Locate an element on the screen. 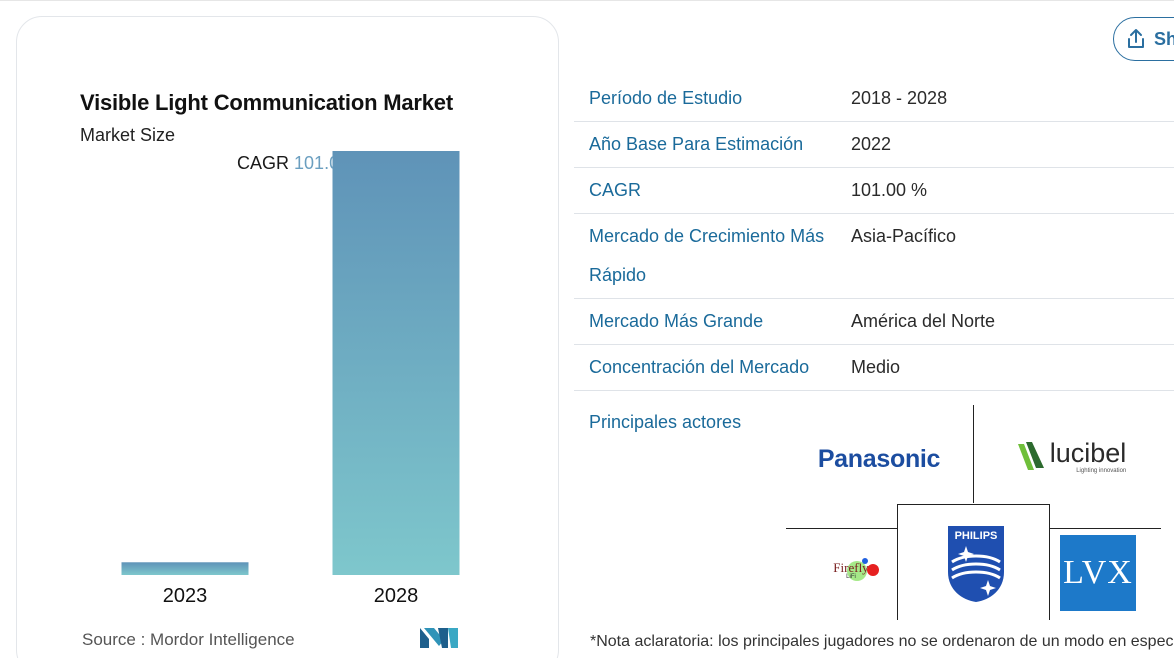 The width and height of the screenshot is (1174, 658). info-label: Concentración del Mercado is located at coordinates (699, 367).